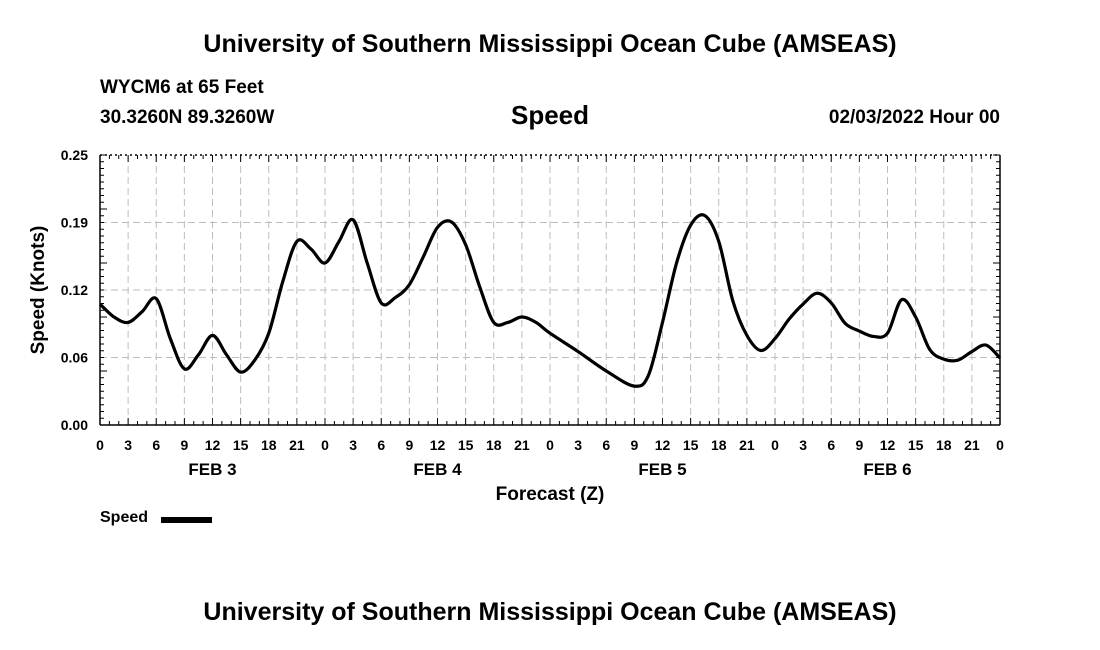 This screenshot has height=650, width=1100. What do you see at coordinates (187, 117) in the screenshot?
I see `station-coordinates: 30.3260N 89.3260W` at bounding box center [187, 117].